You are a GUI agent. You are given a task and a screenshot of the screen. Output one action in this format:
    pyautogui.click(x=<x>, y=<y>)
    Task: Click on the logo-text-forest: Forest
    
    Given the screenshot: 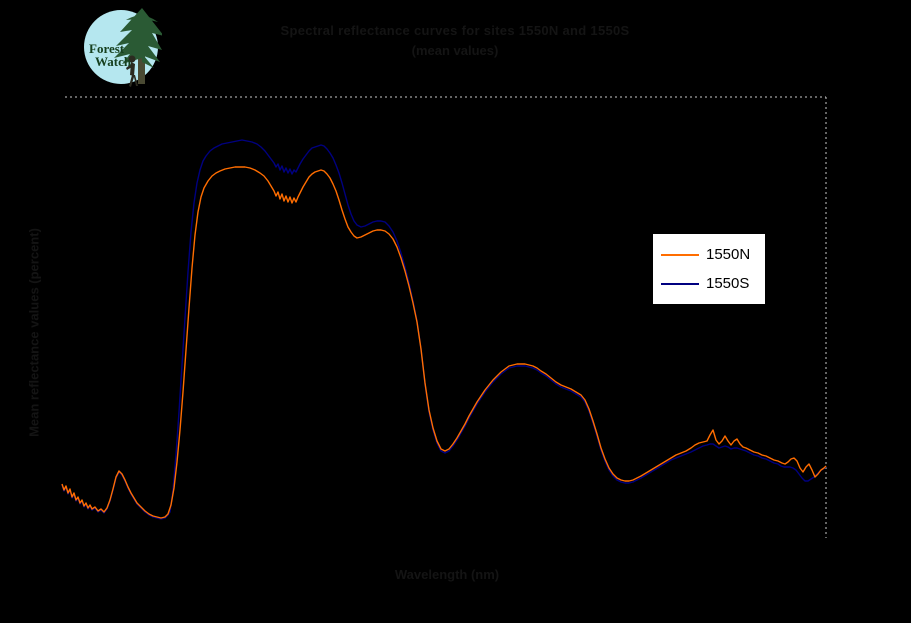 What is the action you would take?
    pyautogui.click(x=107, y=48)
    